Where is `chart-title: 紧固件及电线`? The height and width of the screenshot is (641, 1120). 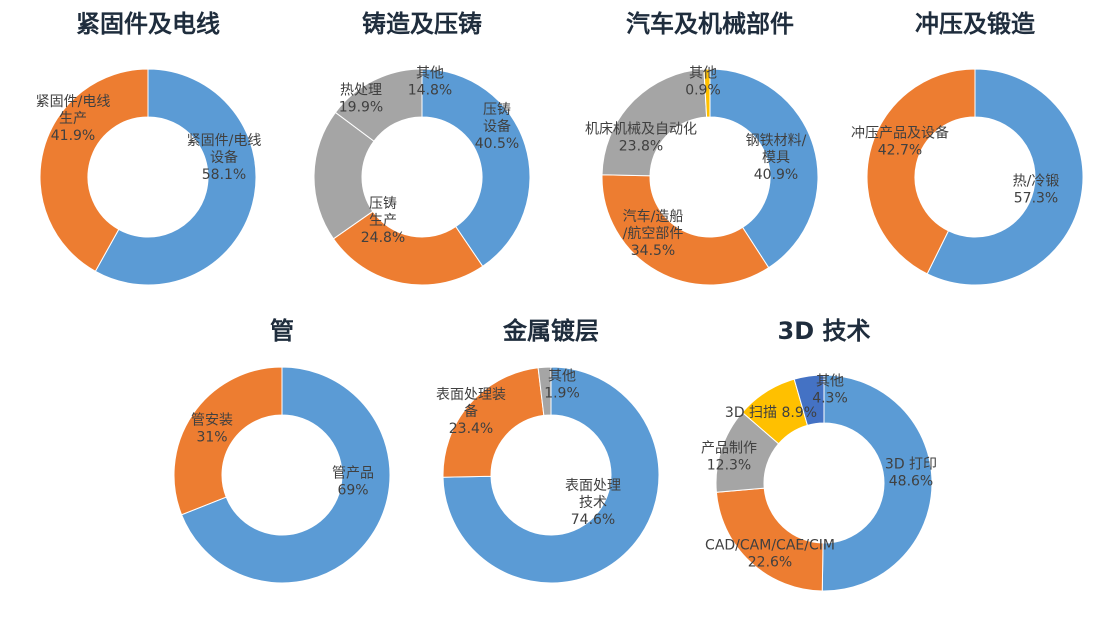
chart-title: 紧固件及电线 is located at coordinates (148, 24).